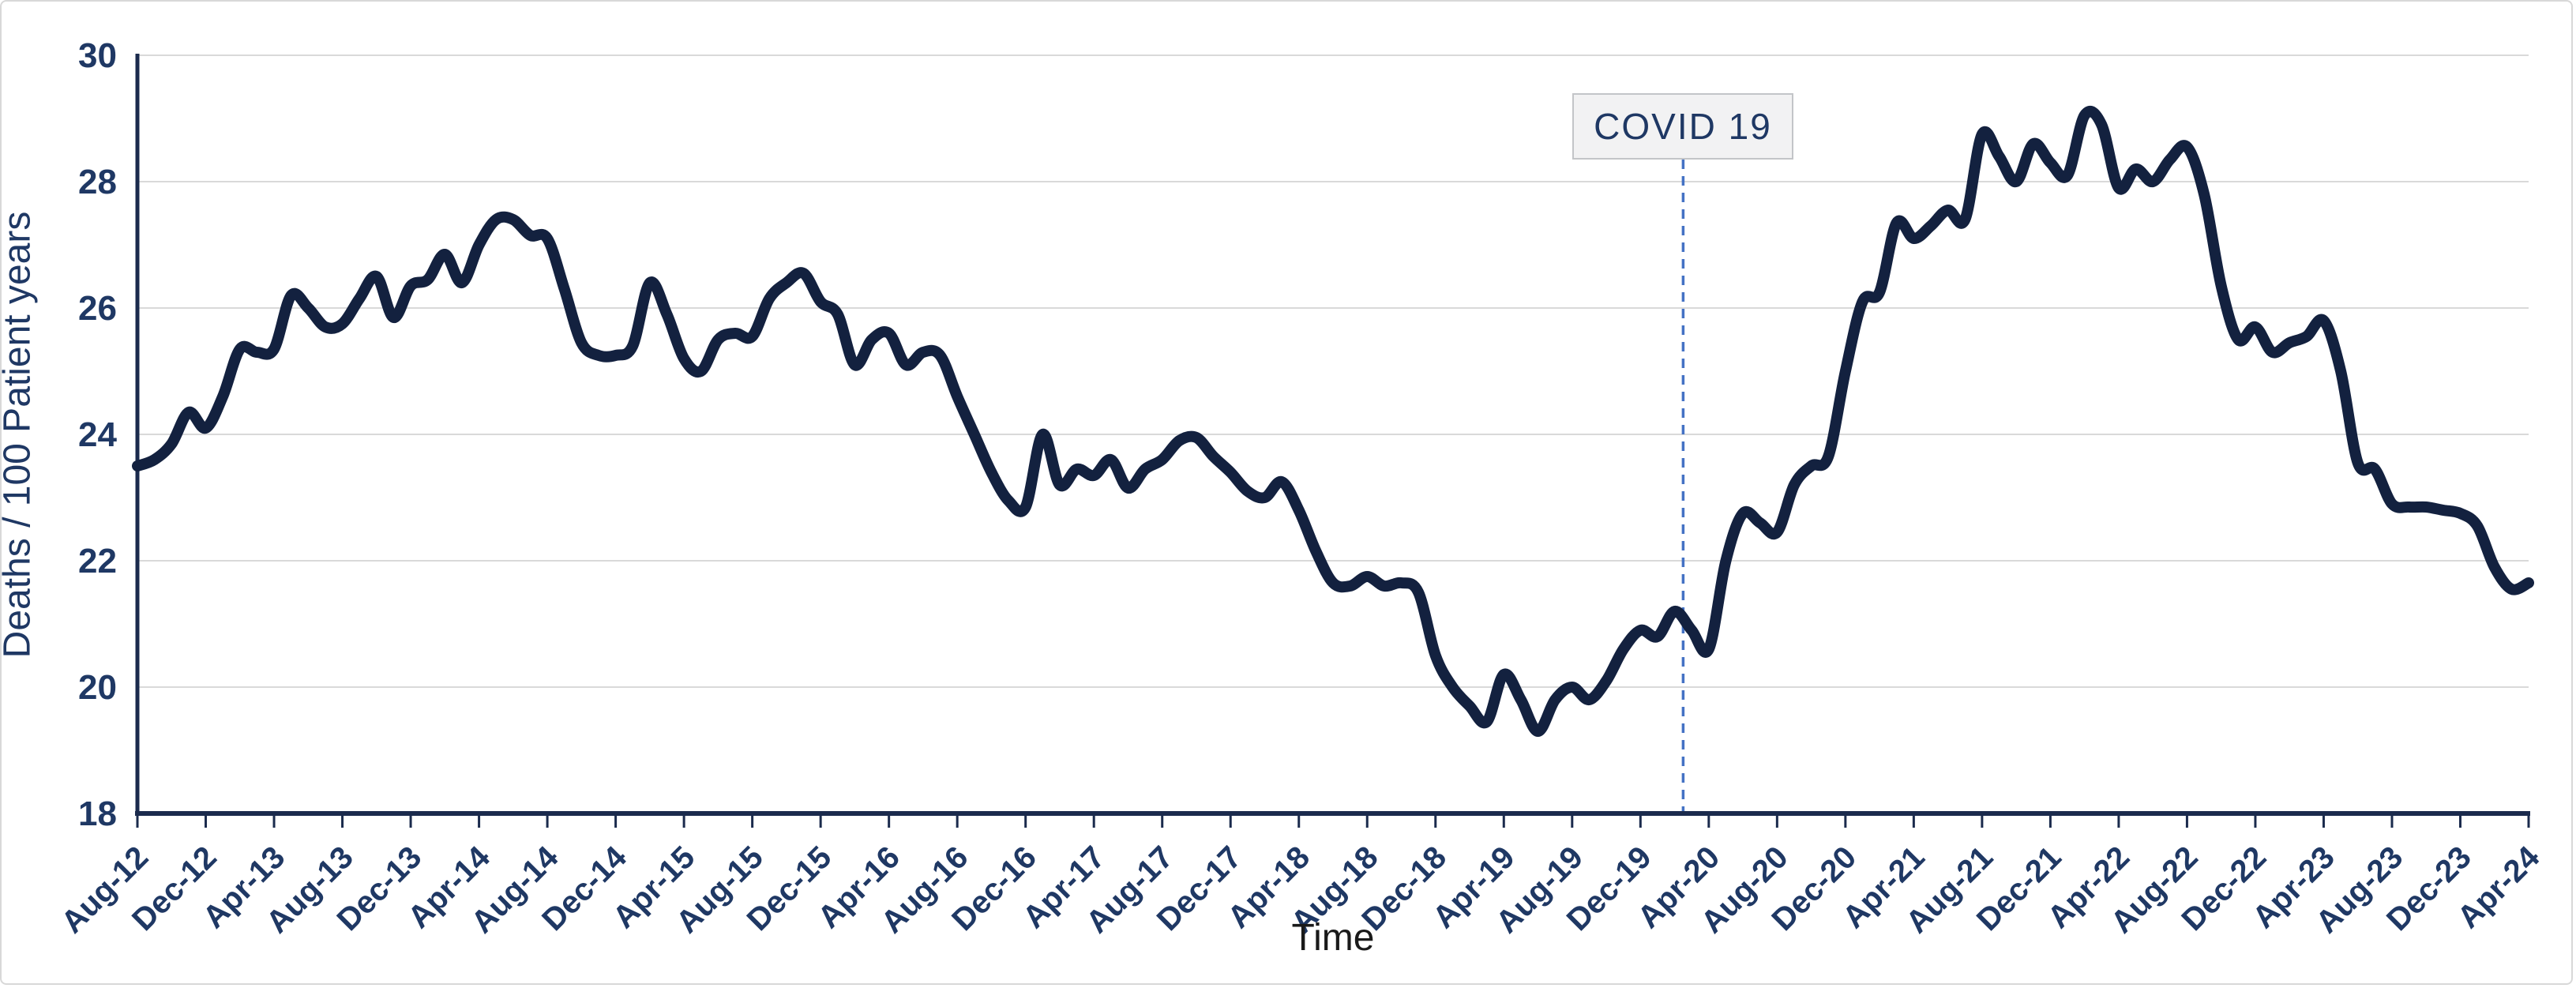 Image resolution: width=2576 pixels, height=988 pixels. Describe the element at coordinates (1333, 938) in the screenshot. I see `x-axis-title: Time` at that location.